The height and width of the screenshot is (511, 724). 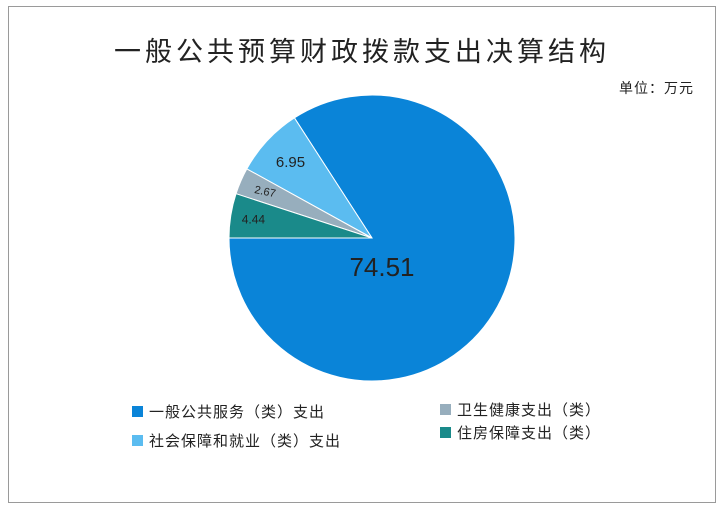 I want to click on legend-label: 住房保障支出（类）, so click(x=529, y=433).